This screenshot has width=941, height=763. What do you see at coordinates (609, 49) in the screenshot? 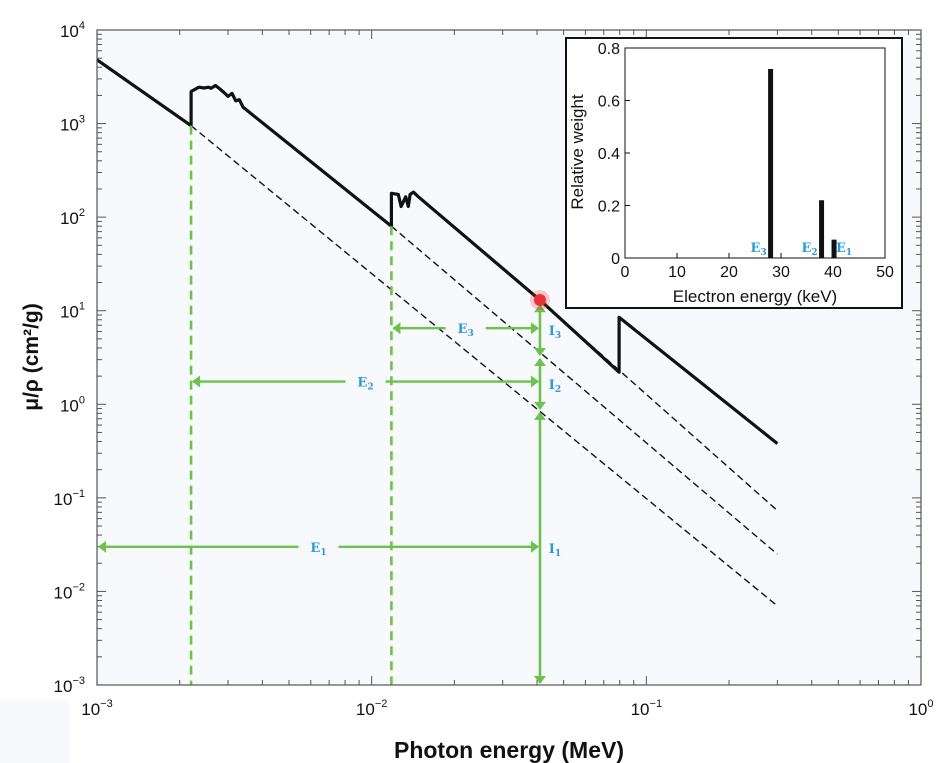
I see `inset-y-tick-label: 0.8` at bounding box center [609, 49].